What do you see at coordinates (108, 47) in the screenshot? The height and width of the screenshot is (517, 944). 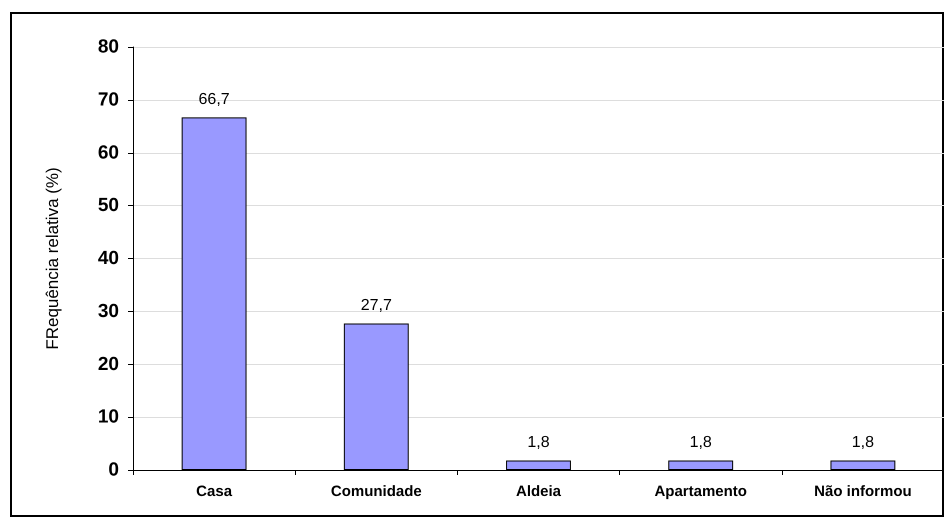 I see `y-tick-label: 80` at bounding box center [108, 47].